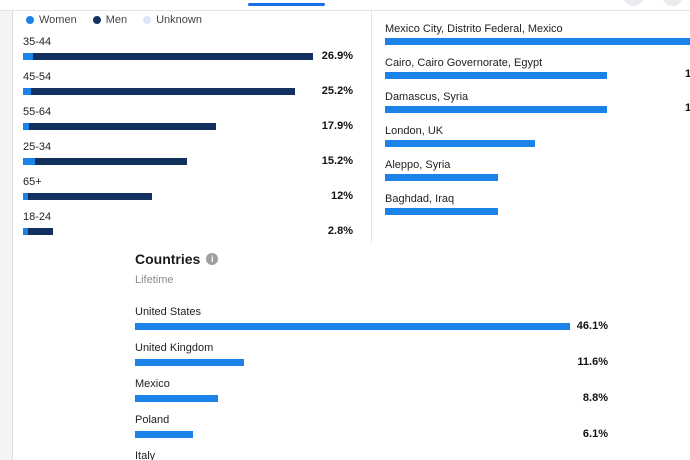 This screenshot has width=690, height=460. I want to click on country-row: Mexico 8.8%, so click(371, 391).